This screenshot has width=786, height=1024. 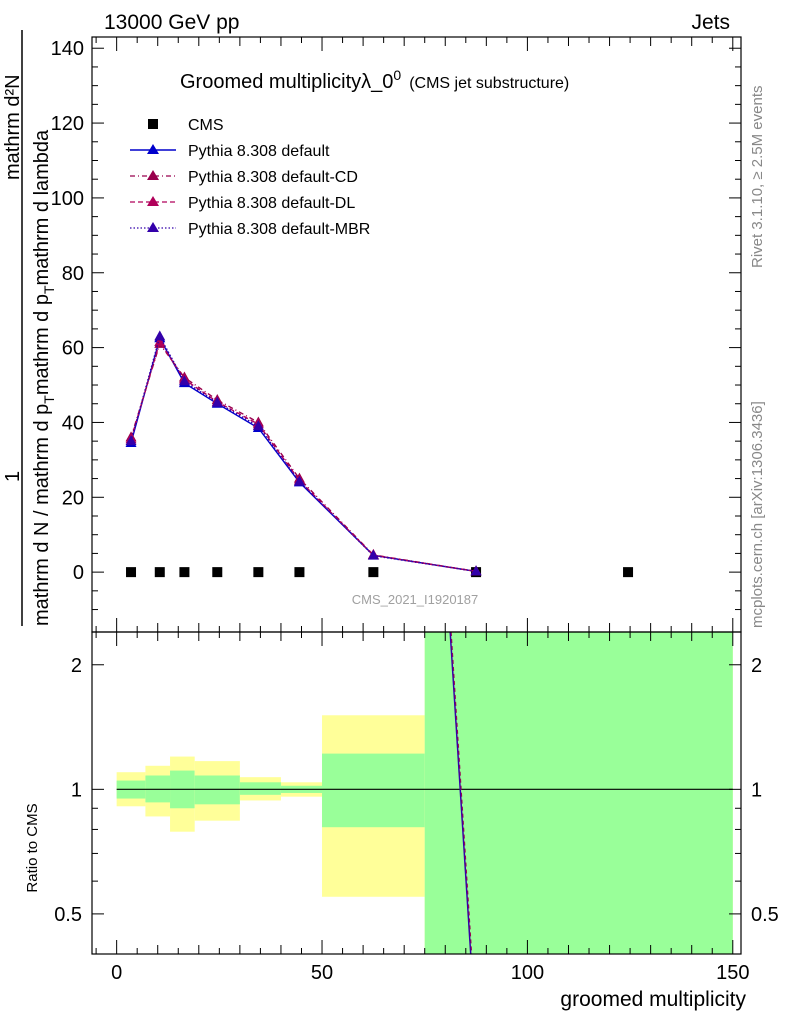 I want to click on watermark: CMS_2021_I1920187, so click(x=415, y=599).